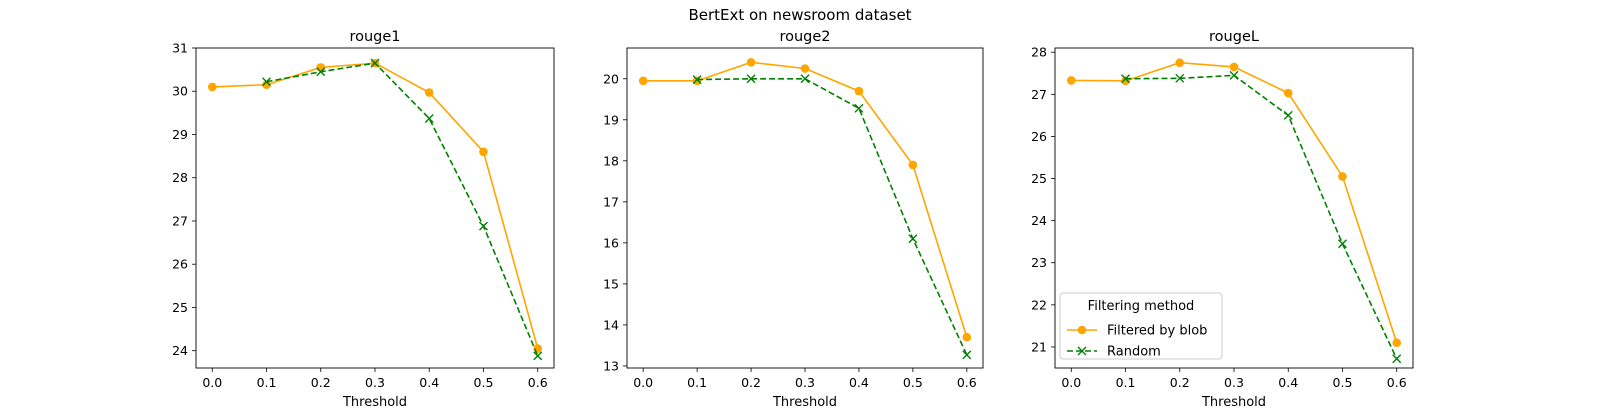 The image size is (1600, 420). I want to click on y-tick-label: 31, so click(180, 48).